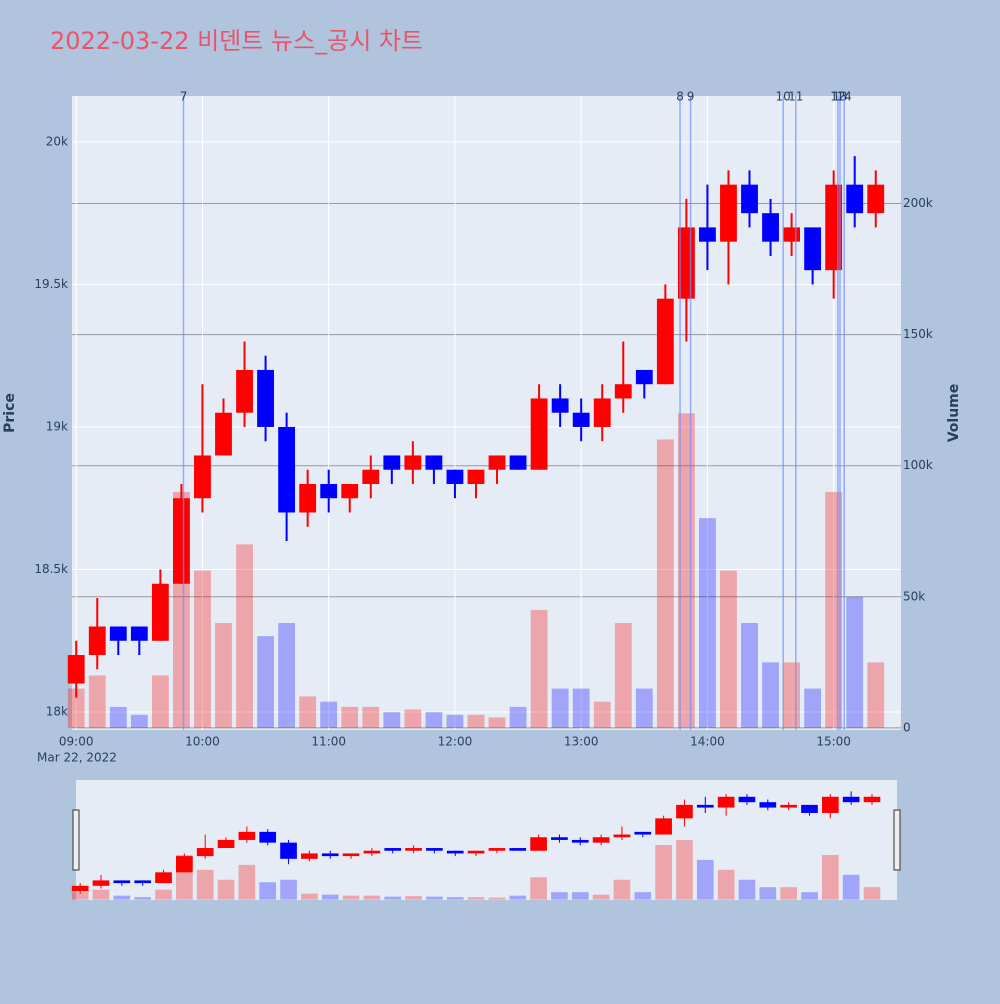 This screenshot has height=1004, width=1000. I want to click on event-label: 9, so click(691, 97).